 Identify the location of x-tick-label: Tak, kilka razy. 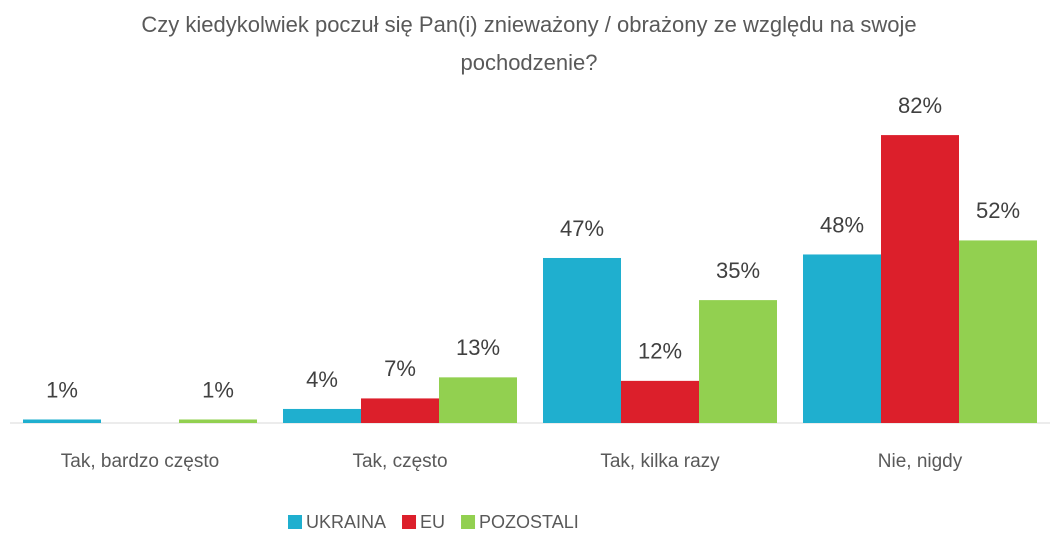
(660, 461).